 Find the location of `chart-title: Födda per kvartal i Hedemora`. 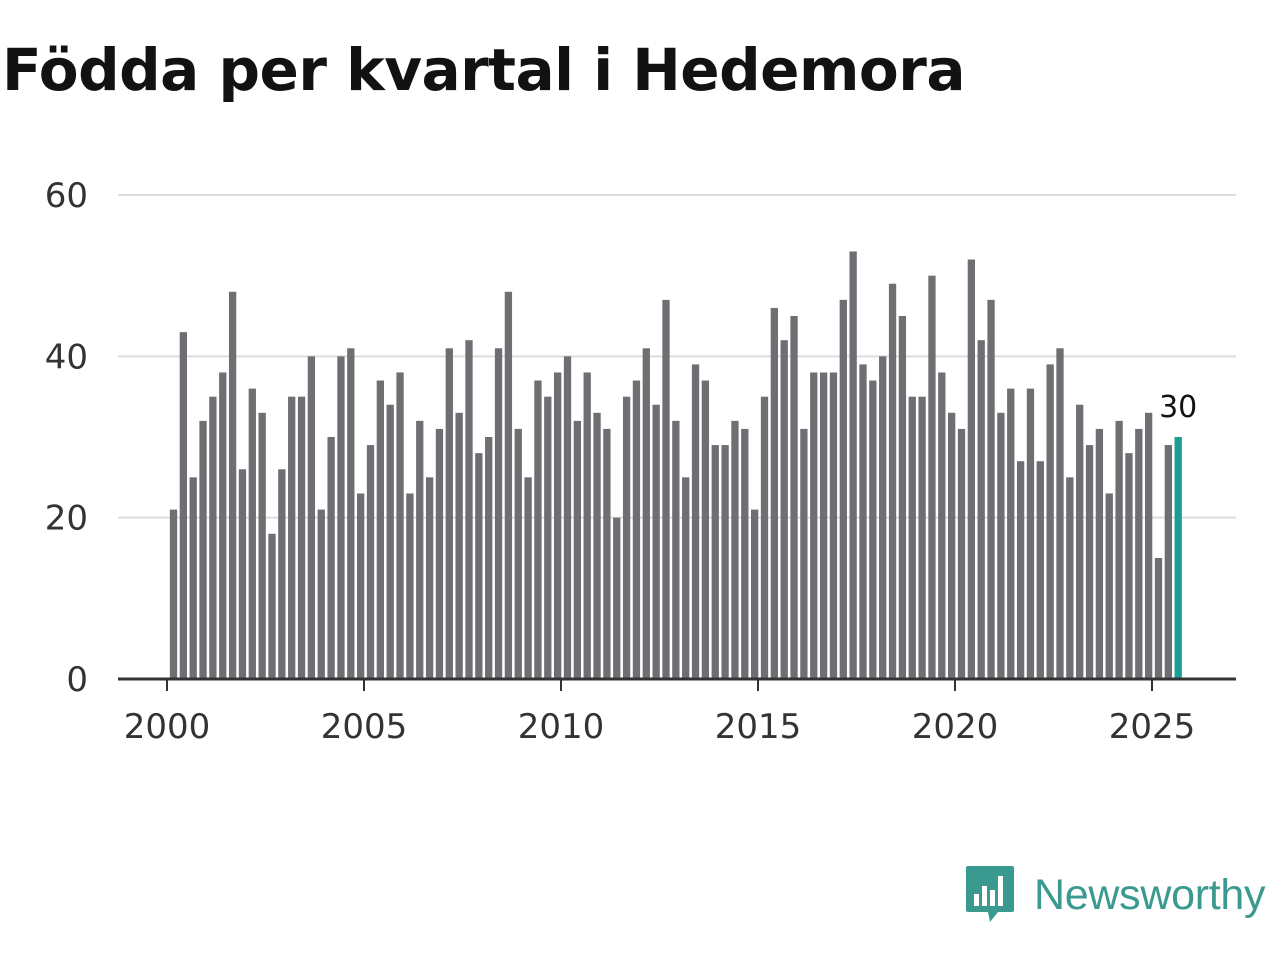

chart-title: Födda per kvartal i Hedemora is located at coordinates (484, 70).